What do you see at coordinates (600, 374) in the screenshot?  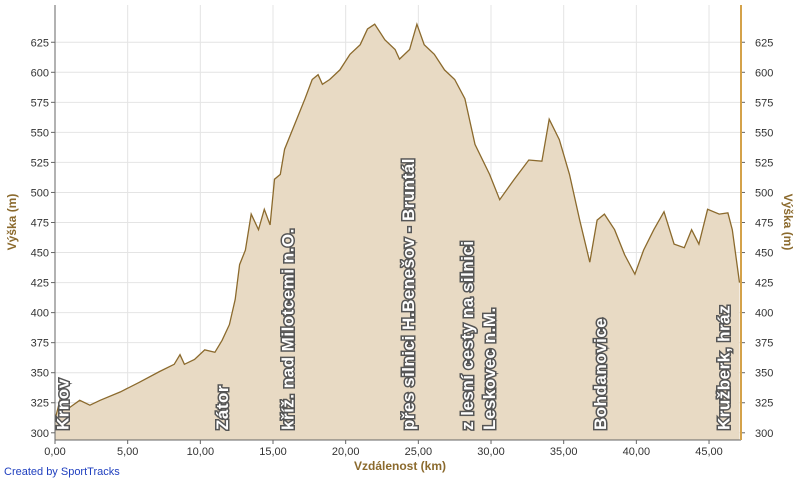 I see `annotation: Bohdanovice` at bounding box center [600, 374].